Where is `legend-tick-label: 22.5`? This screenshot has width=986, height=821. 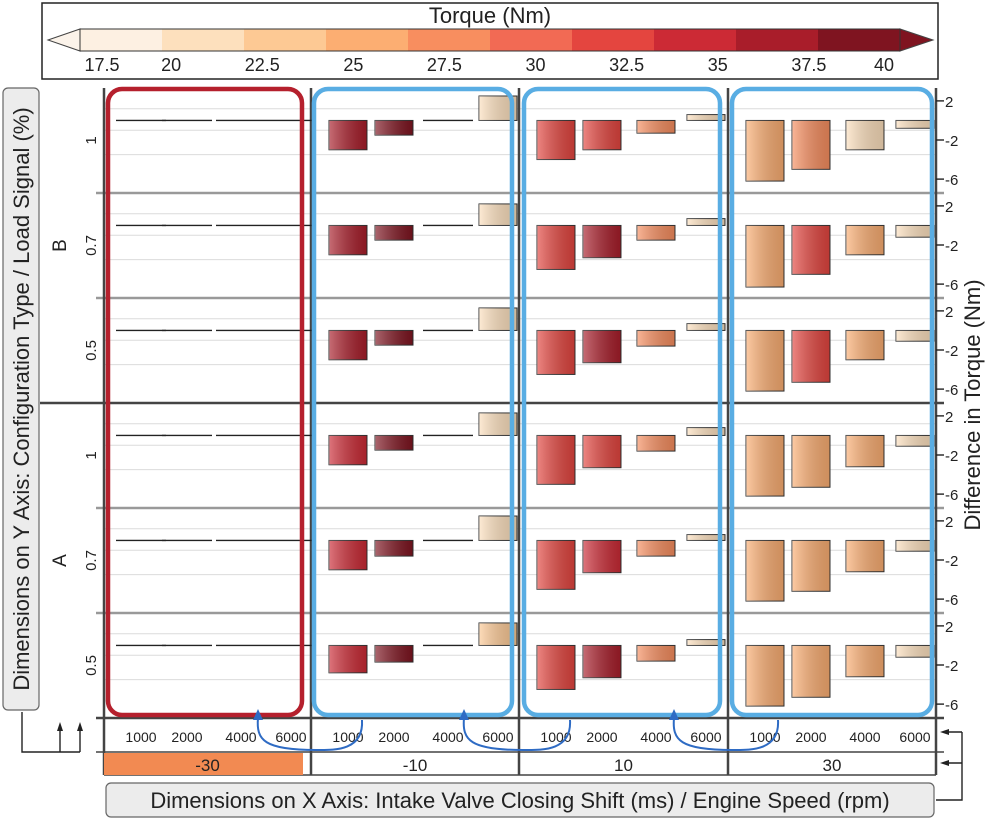
legend-tick-label: 22.5 is located at coordinates (262, 65).